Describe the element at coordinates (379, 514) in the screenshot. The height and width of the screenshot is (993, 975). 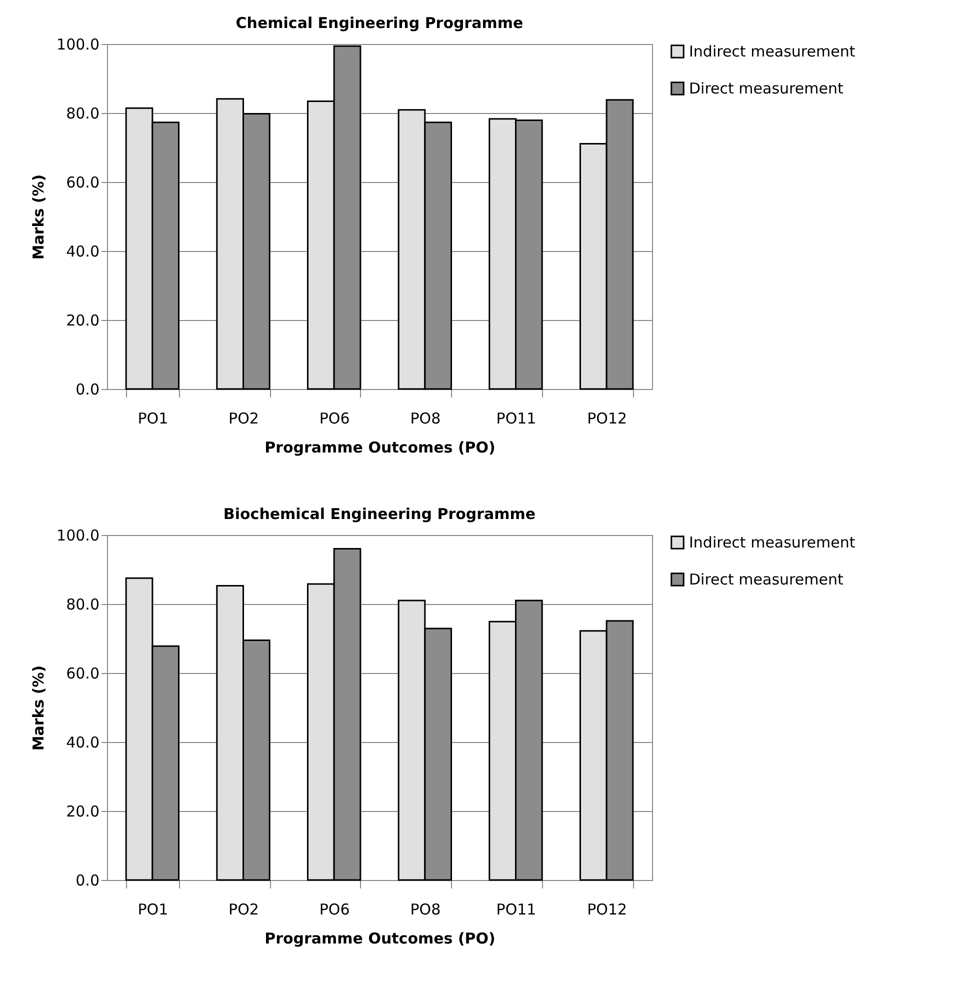
I see `chart-title: Biochemical Engineering Programme` at that location.